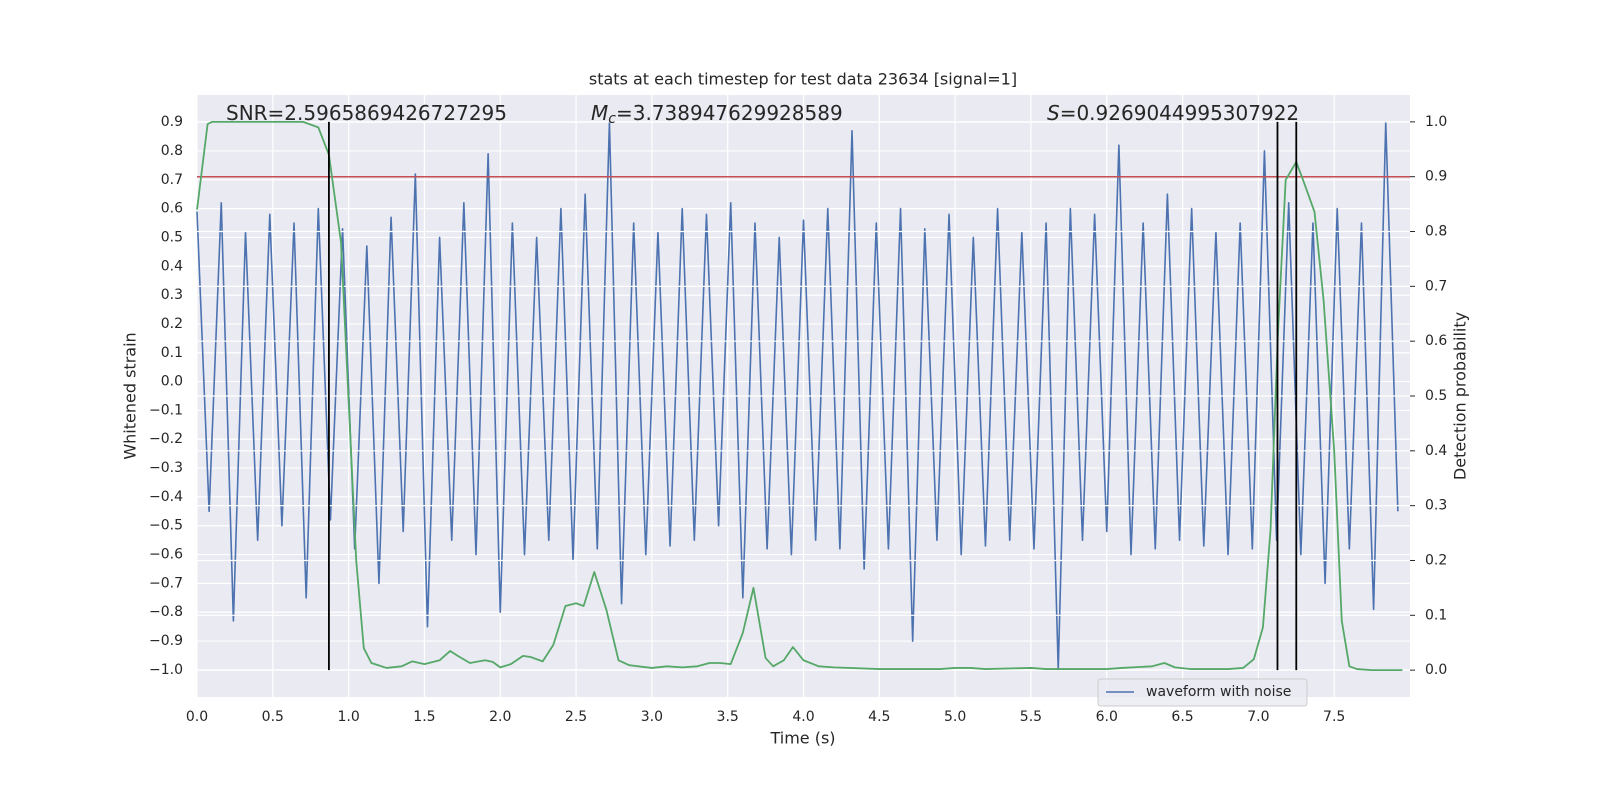  I want to click on annotation-text: SNR=2.5965869426727295, so click(366, 113).